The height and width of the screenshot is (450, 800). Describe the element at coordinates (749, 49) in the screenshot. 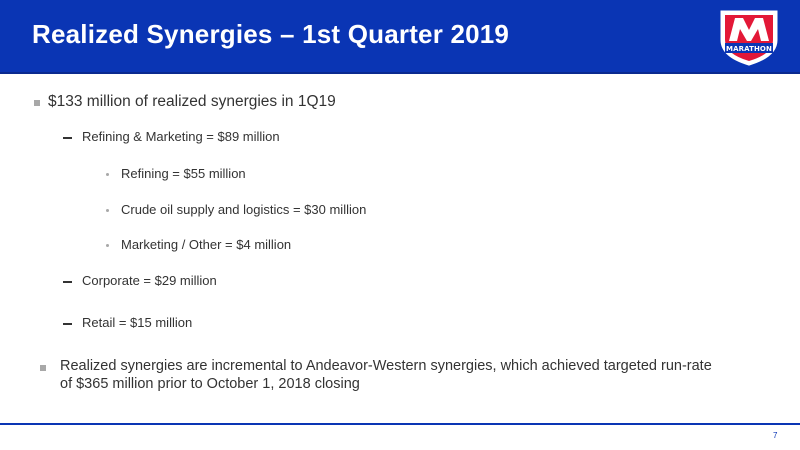

I see `logo-wordmark: MARATHON` at that location.